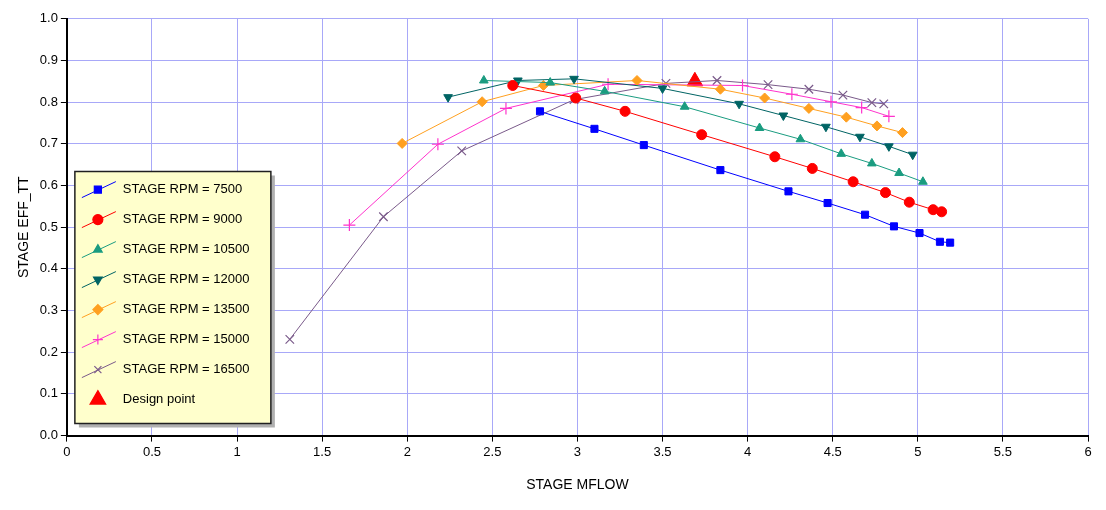 The width and height of the screenshot is (1106, 510). Describe the element at coordinates (48, 435) in the screenshot. I see `y-tick-label: 0.0` at that location.